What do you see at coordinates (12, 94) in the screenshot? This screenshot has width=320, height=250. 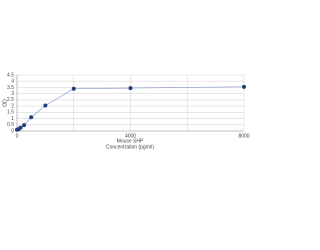 I see `y-tick-label: 3` at bounding box center [12, 94].